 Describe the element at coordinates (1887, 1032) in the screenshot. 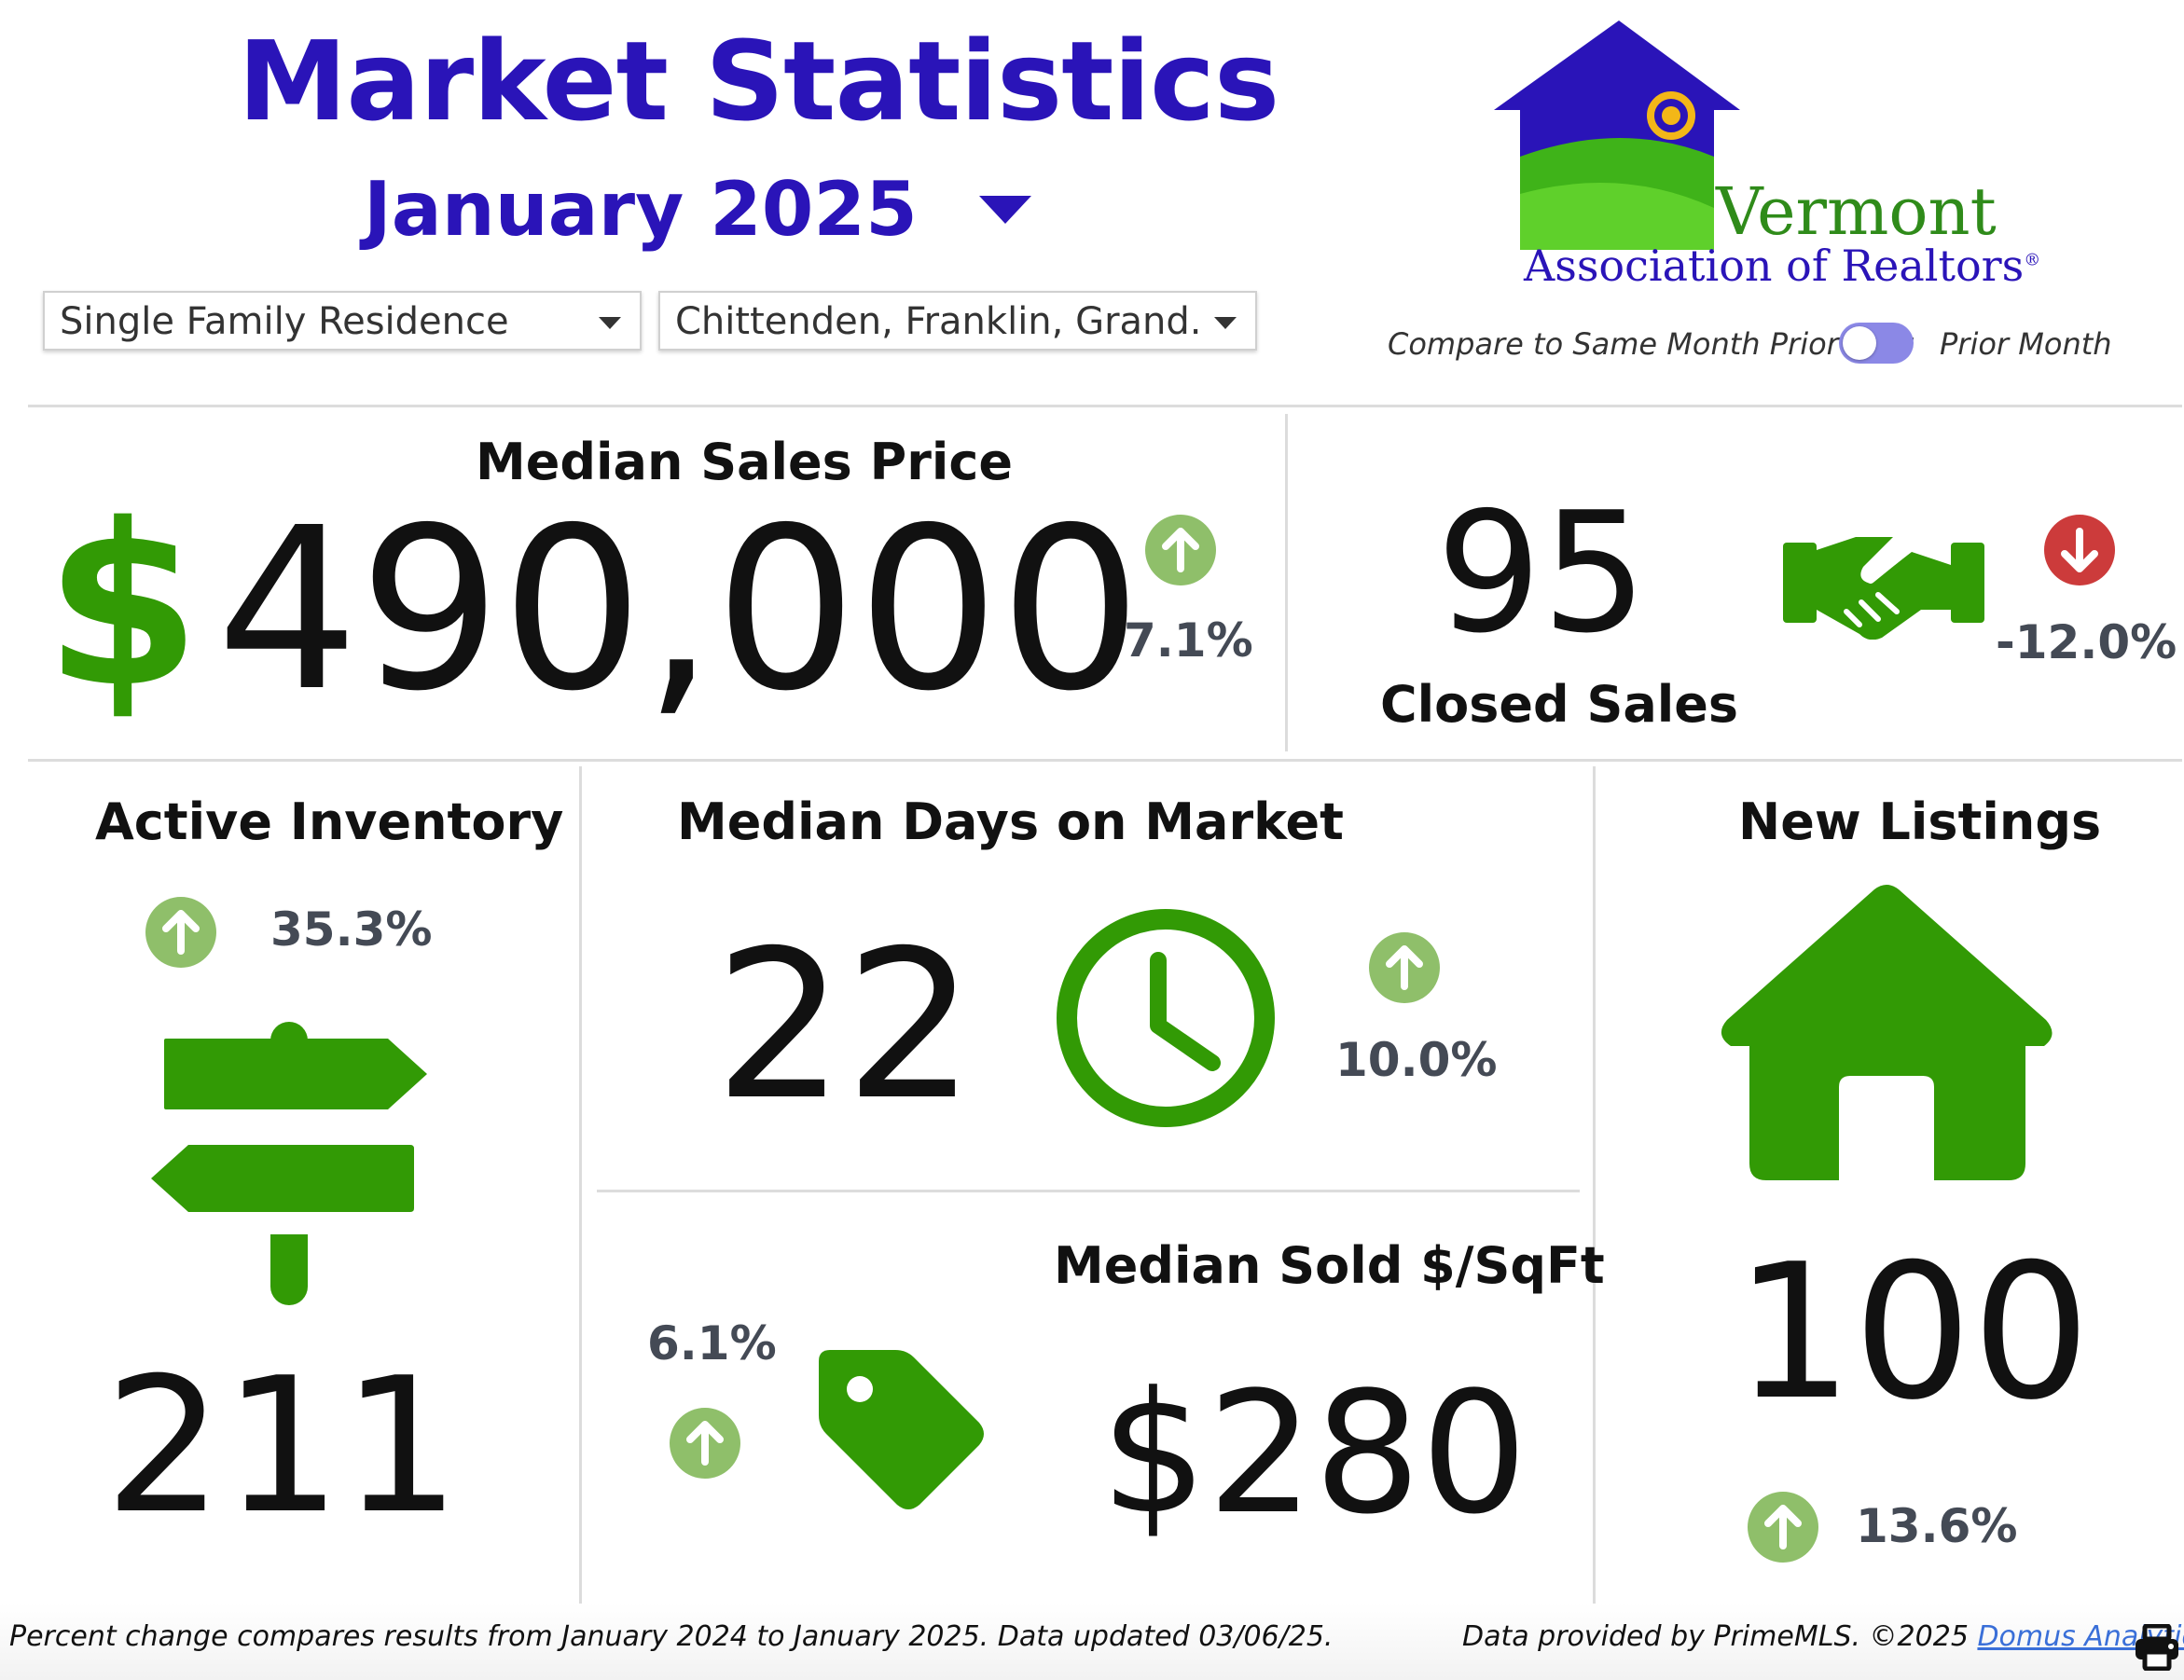

I see `house-icon` at that location.